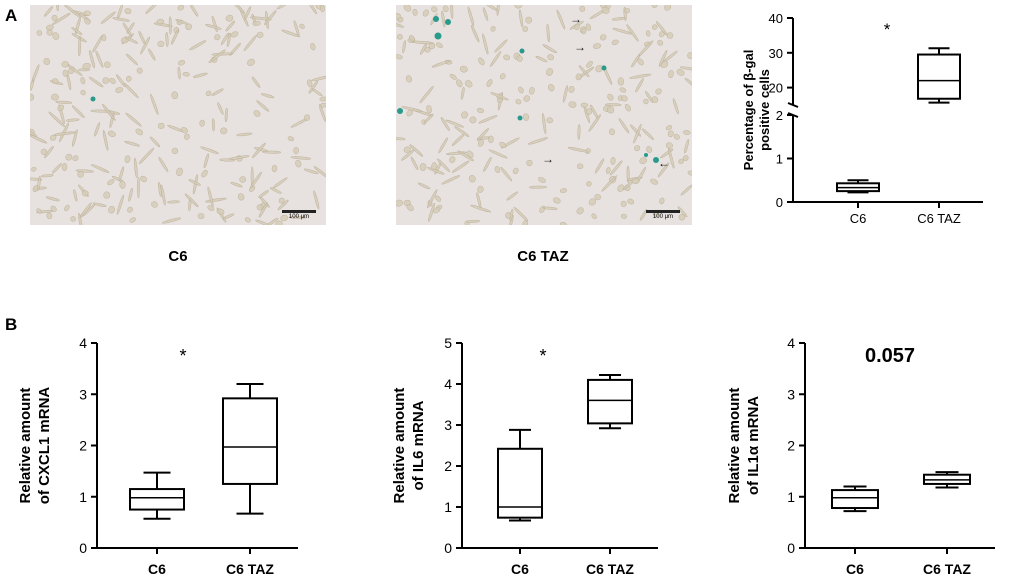 This screenshot has height=577, width=1010. I want to click on micrograph-c6: 100 μm, so click(178, 115).